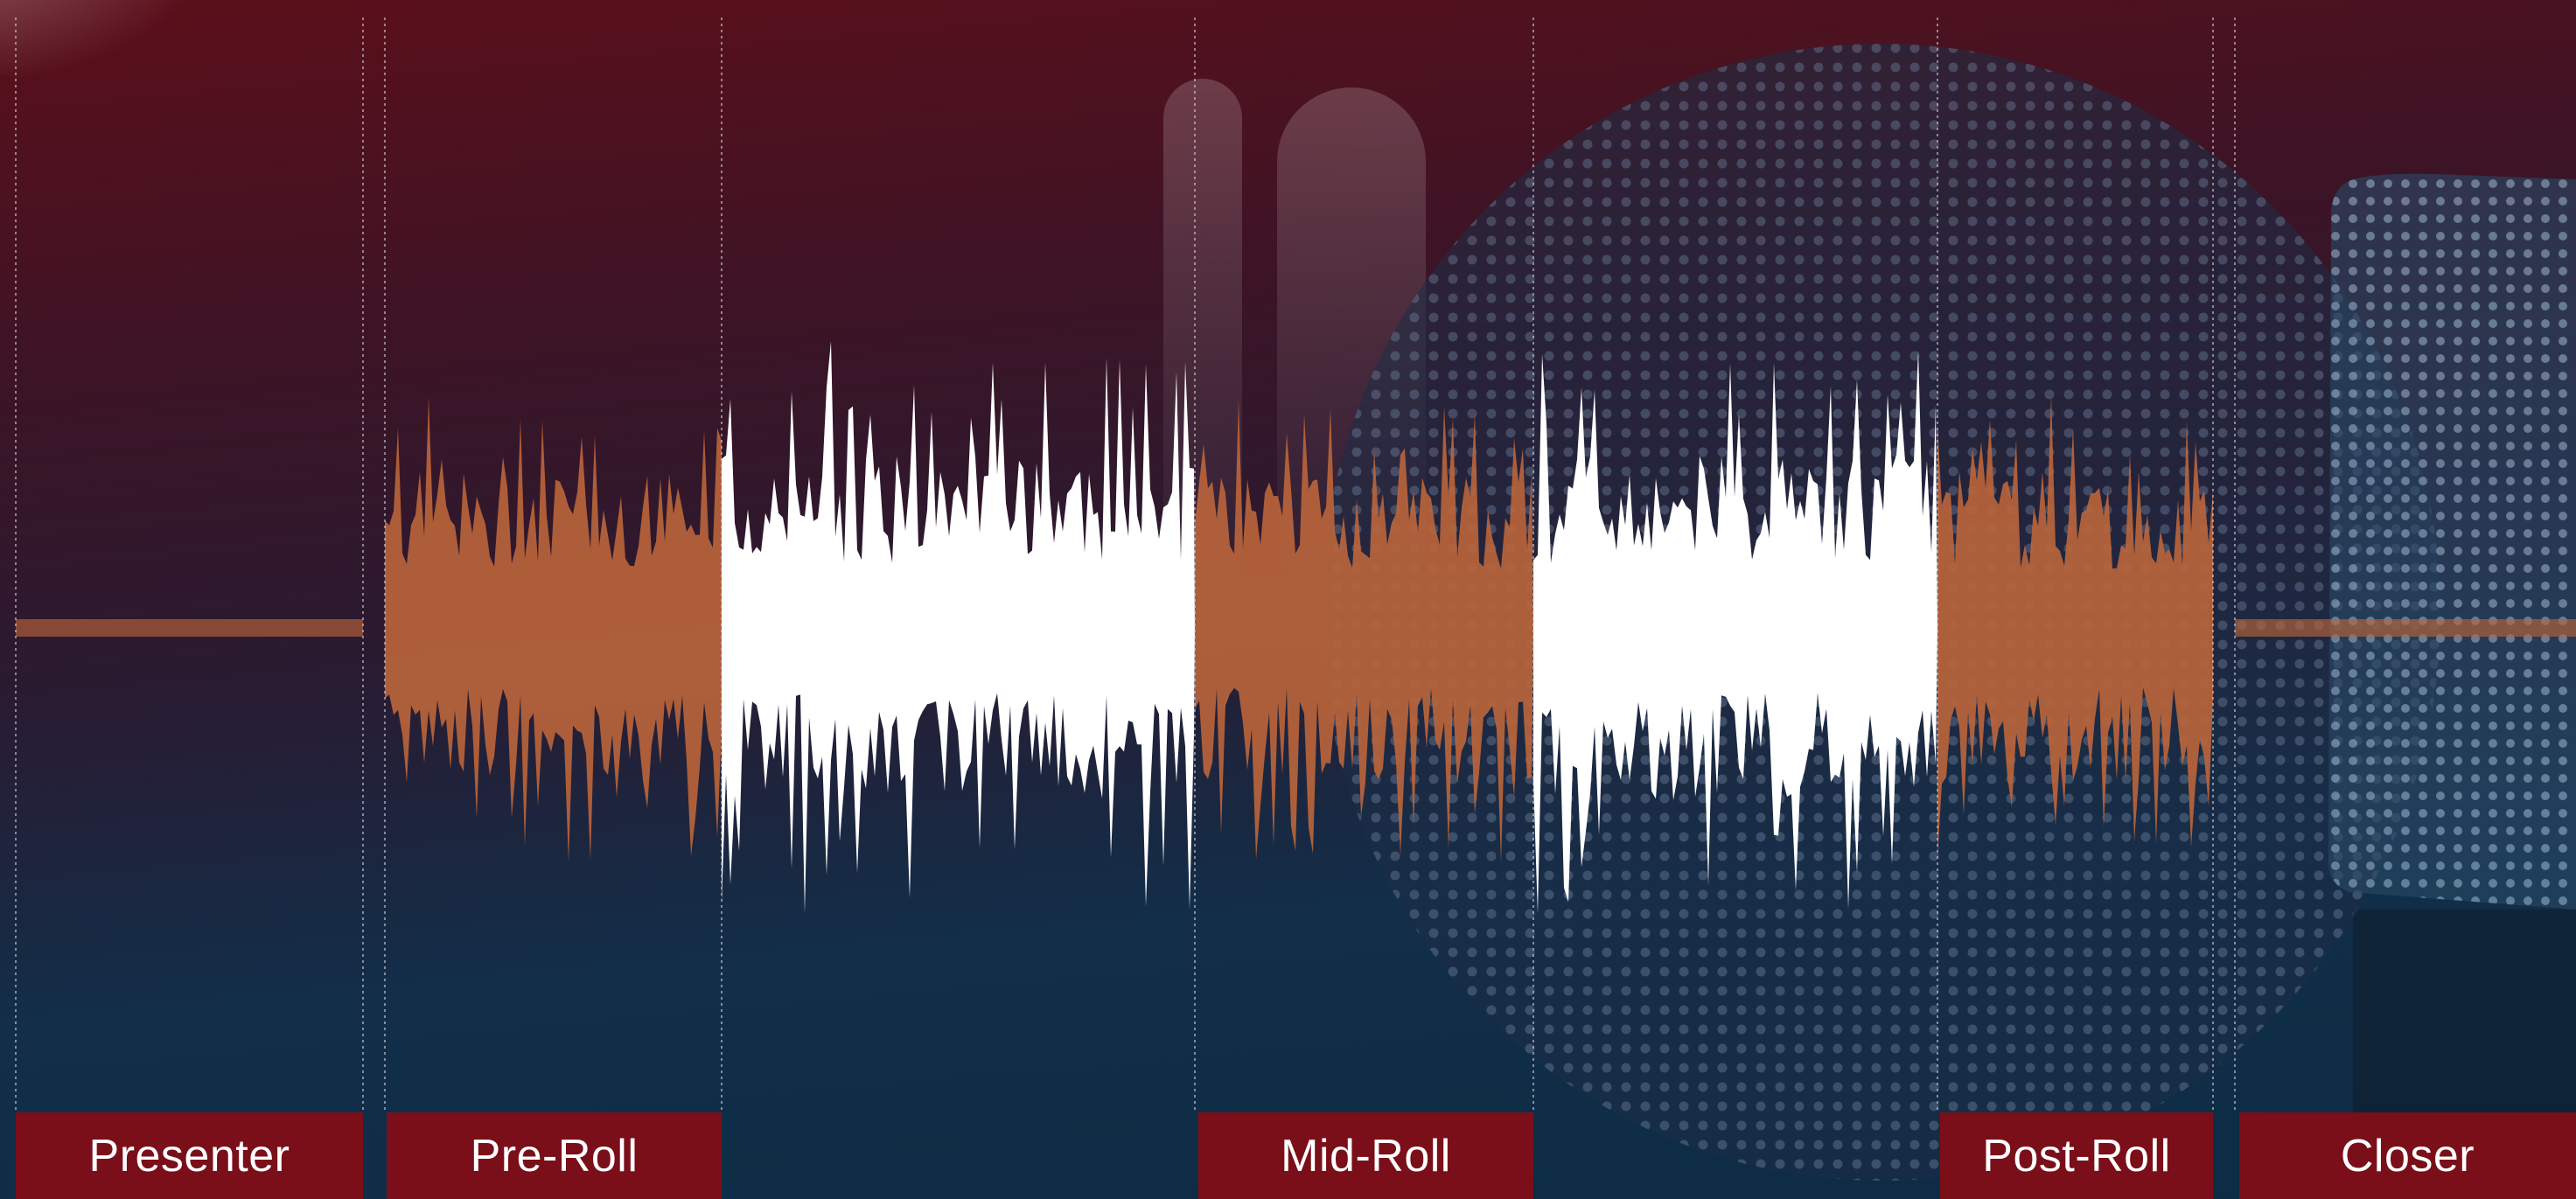 This screenshot has height=1199, width=2576. Describe the element at coordinates (2076, 1156) in the screenshot. I see `segment-label-post-roll: Post-Roll` at that location.